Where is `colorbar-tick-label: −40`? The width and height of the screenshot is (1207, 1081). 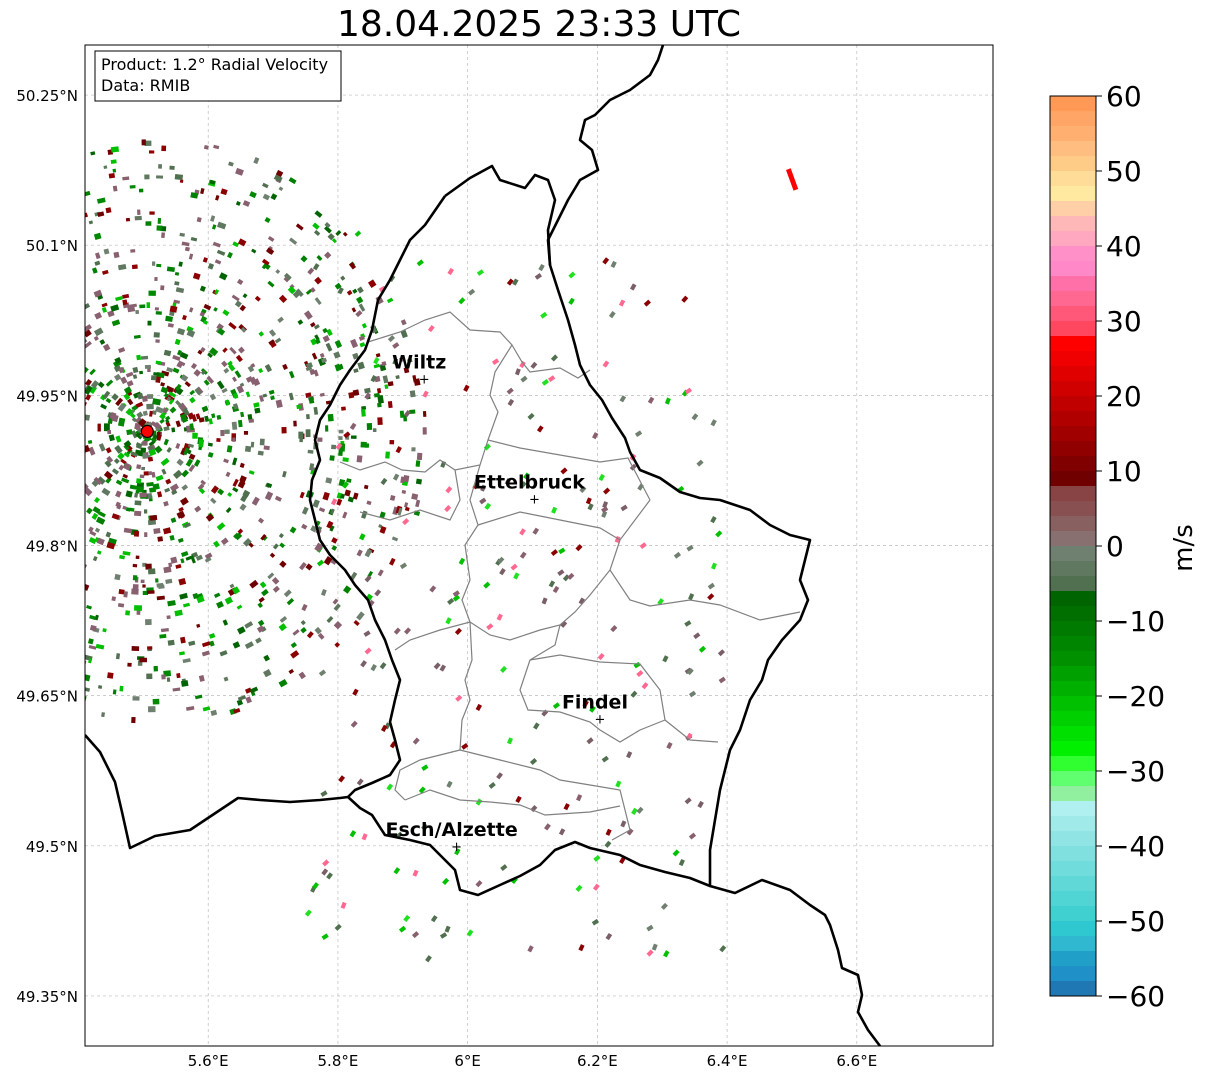 colorbar-tick-label: −40 is located at coordinates (1135, 846).